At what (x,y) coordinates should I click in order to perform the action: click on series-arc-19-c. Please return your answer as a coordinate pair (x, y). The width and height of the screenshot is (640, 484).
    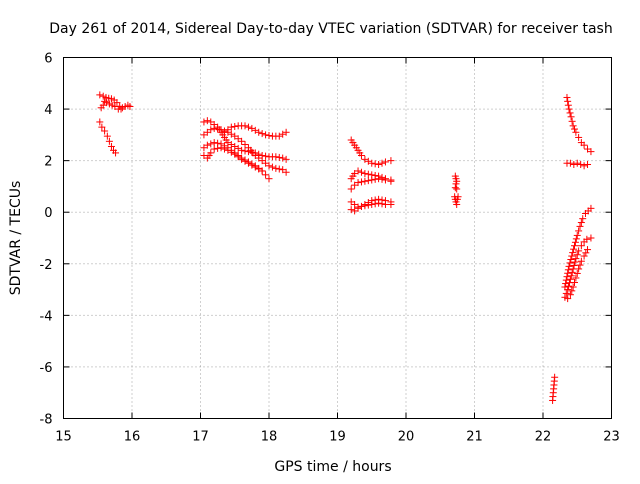
    Looking at the image, I should click on (371, 184).